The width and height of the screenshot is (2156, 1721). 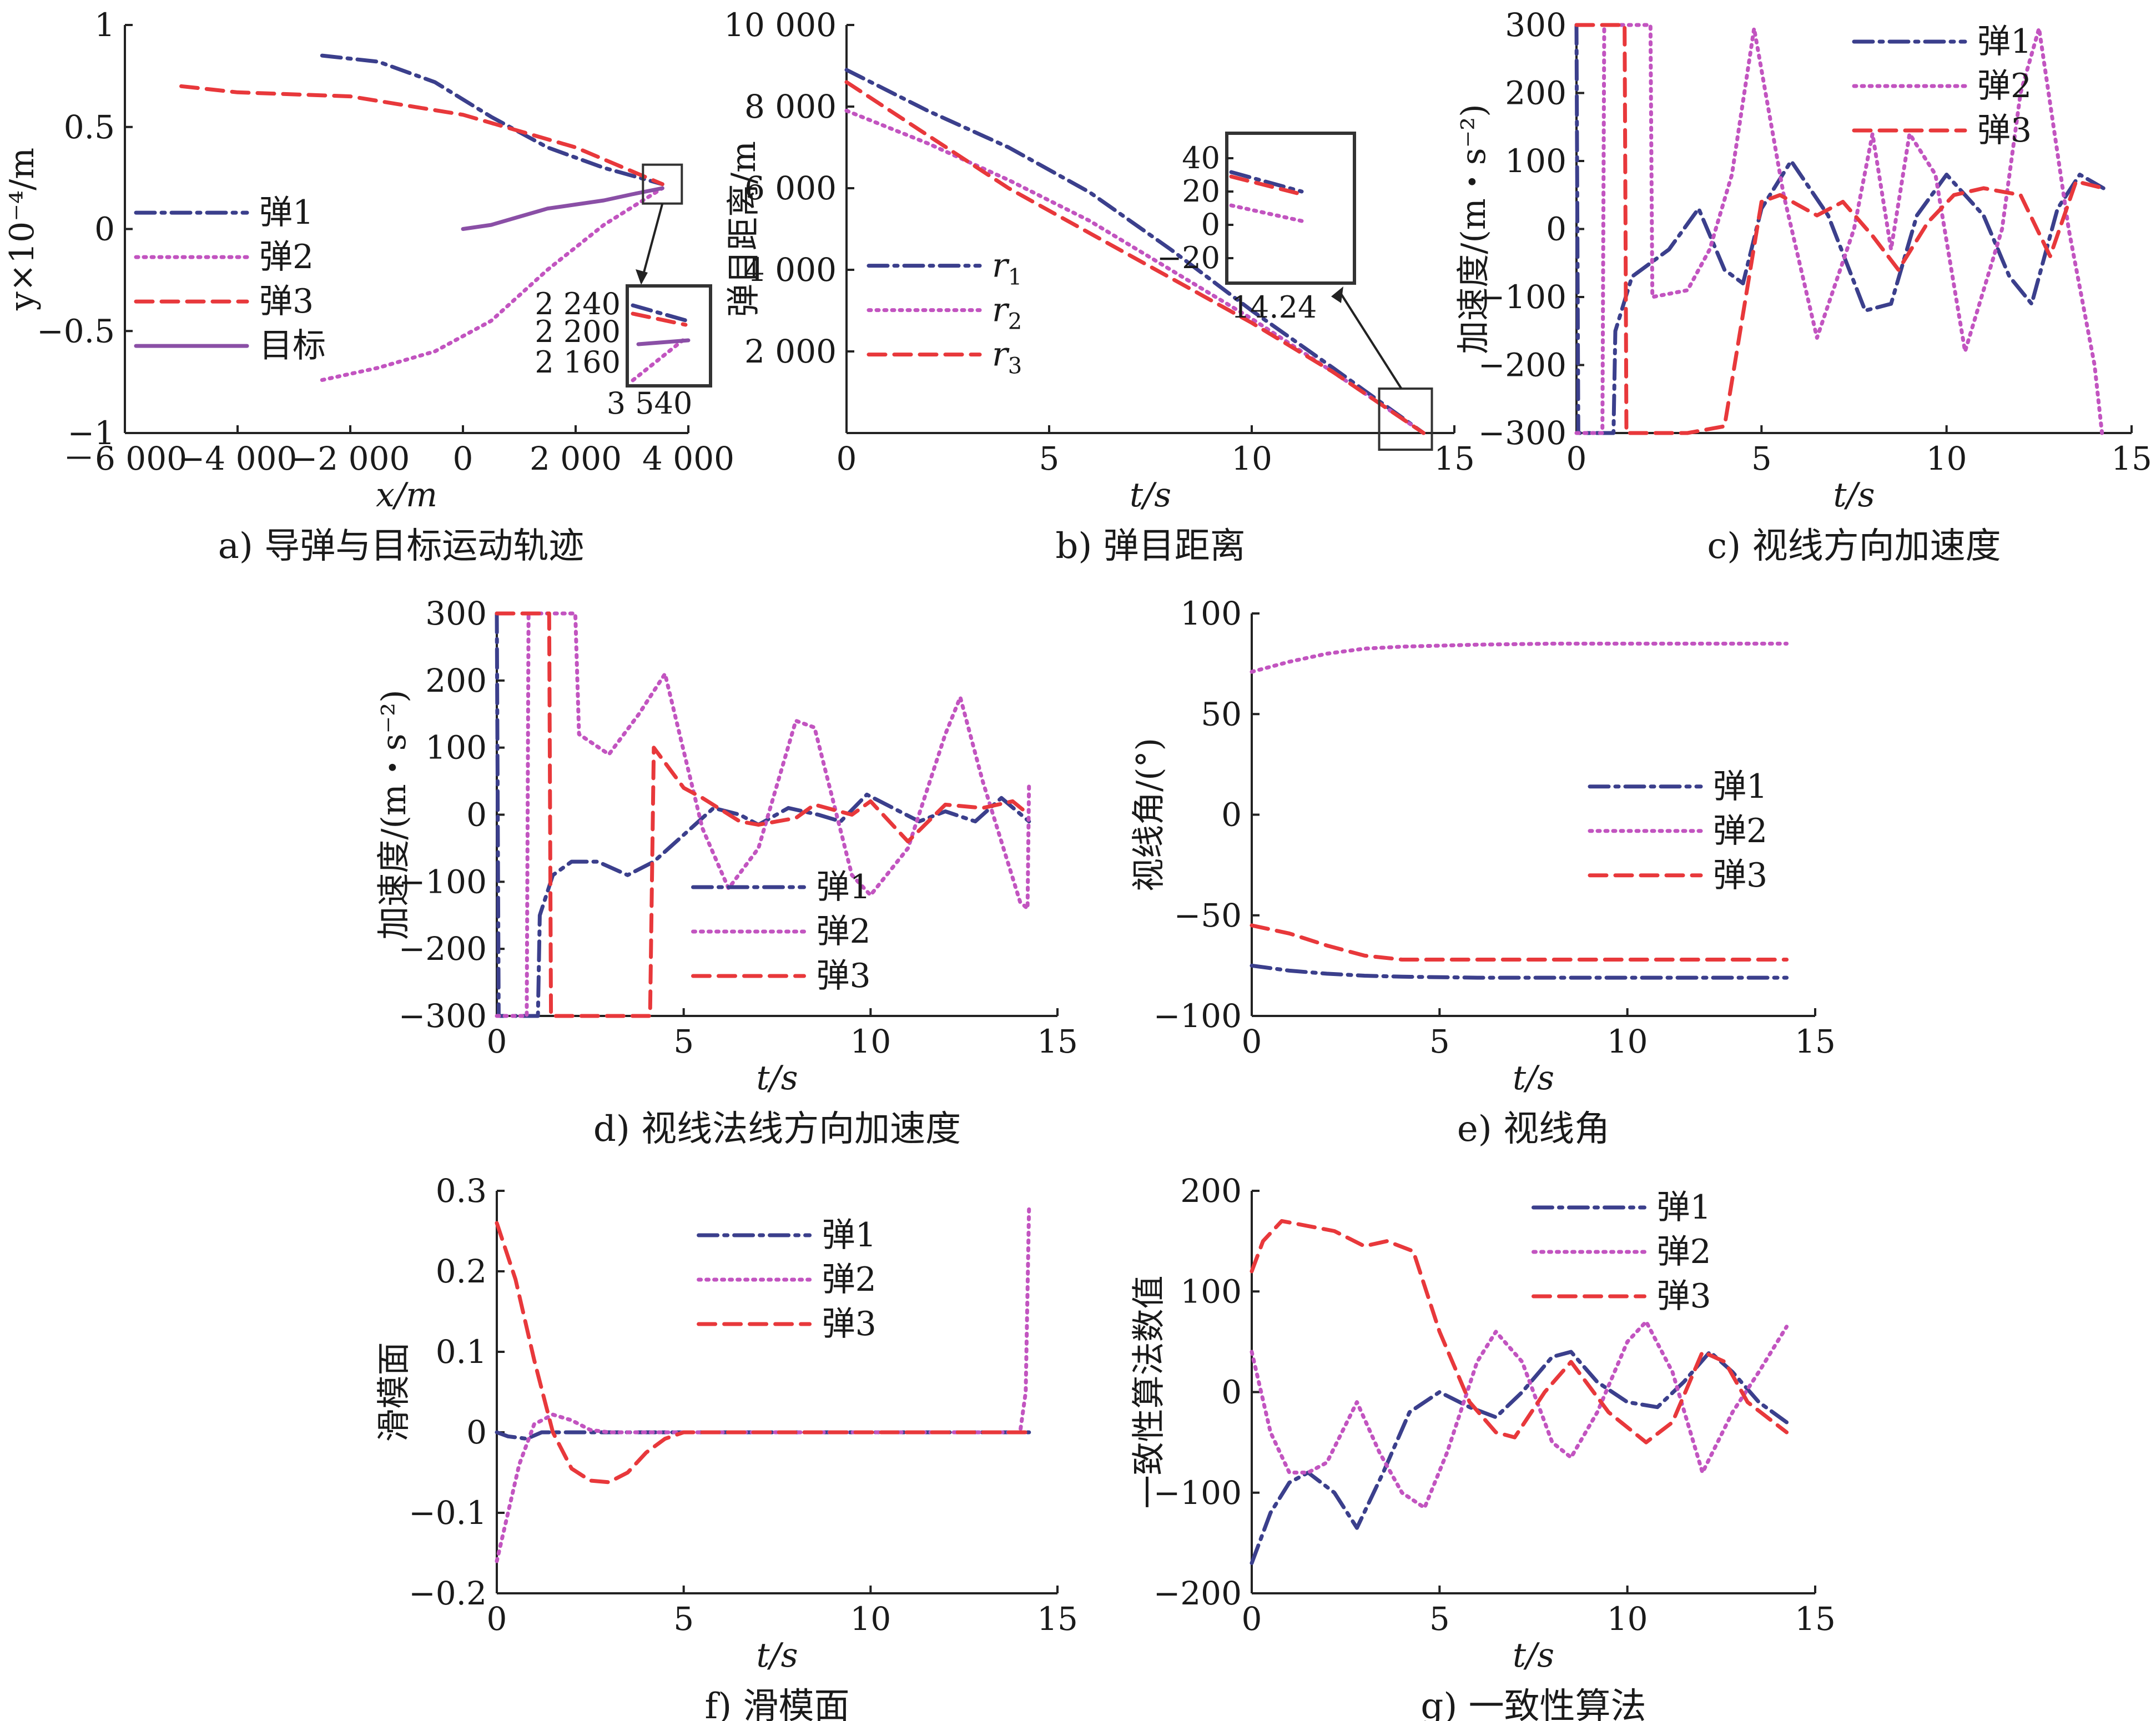 What do you see at coordinates (650, 403) in the screenshot?
I see `inset-x-tick-label: 3 540` at bounding box center [650, 403].